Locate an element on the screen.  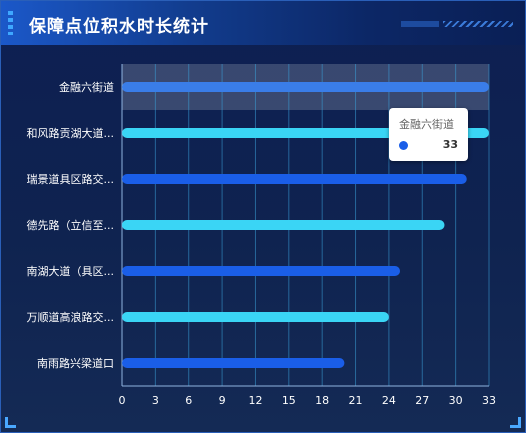
x-tick-label: 15 is located at coordinates (289, 400).